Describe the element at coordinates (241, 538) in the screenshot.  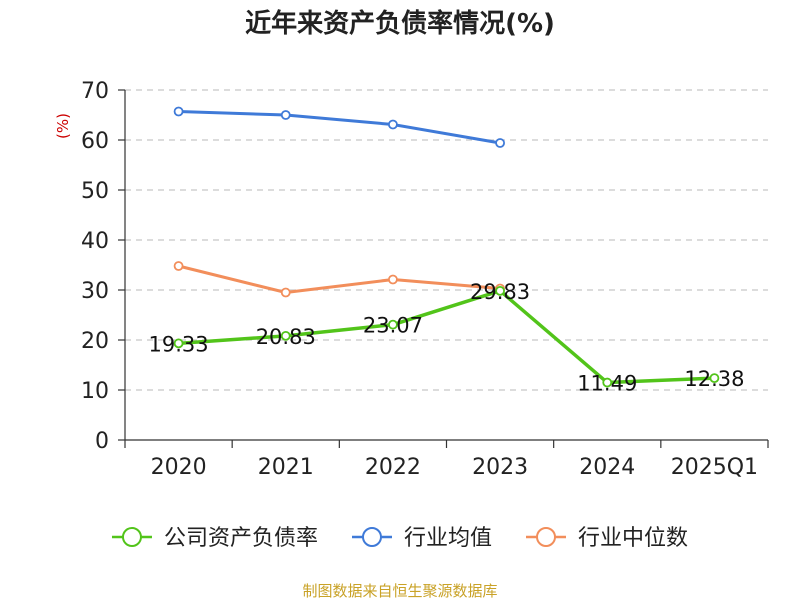
I see `legend-label: 公司资产负债率` at that location.